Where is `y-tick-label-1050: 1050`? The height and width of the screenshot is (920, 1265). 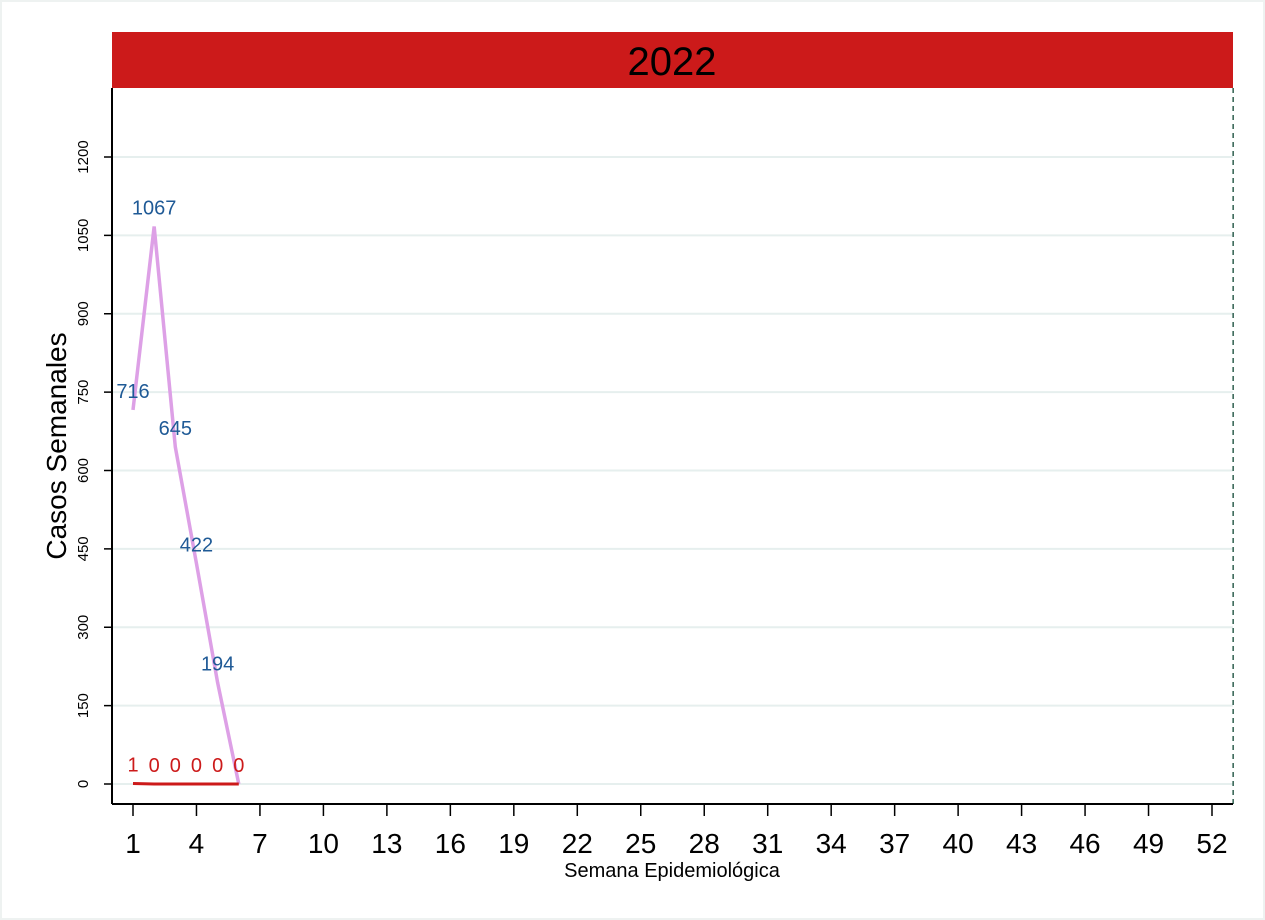
y-tick-label-1050: 1050 is located at coordinates (83, 235).